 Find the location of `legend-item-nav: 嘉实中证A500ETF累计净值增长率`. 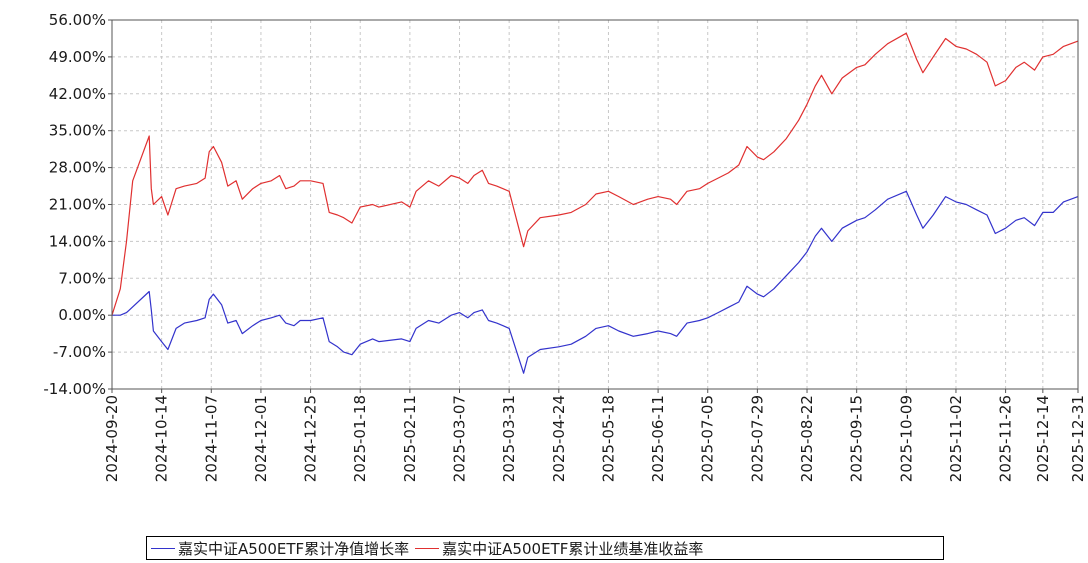

legend-item-nav: 嘉实中证A500ETF累计净值增长率 is located at coordinates (280, 548).